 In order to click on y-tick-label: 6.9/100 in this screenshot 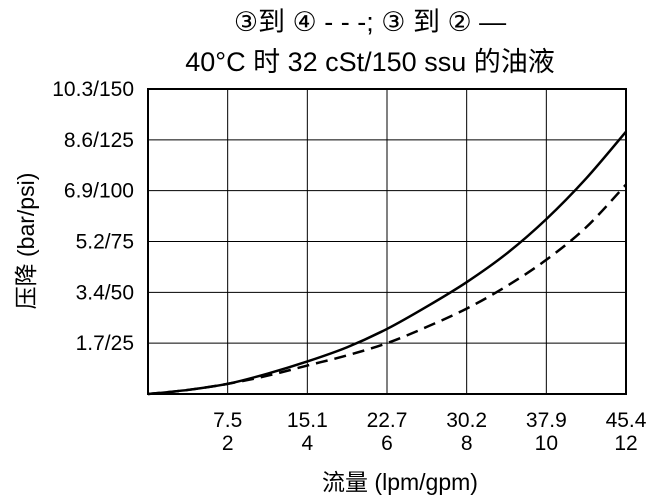, I will do `click(99, 191)`.